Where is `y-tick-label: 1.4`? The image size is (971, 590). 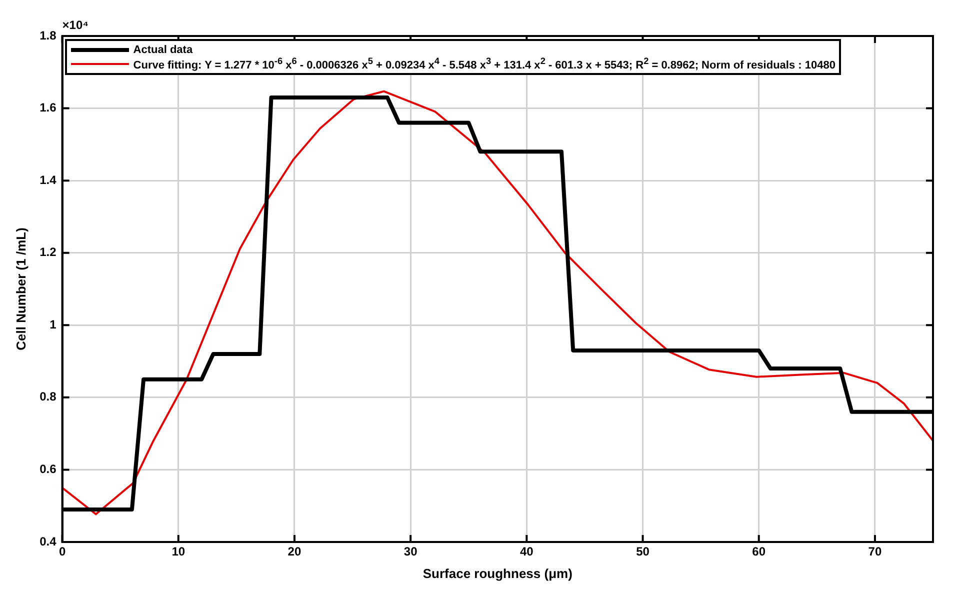
y-tick-label: 1.4 is located at coordinates (48, 179).